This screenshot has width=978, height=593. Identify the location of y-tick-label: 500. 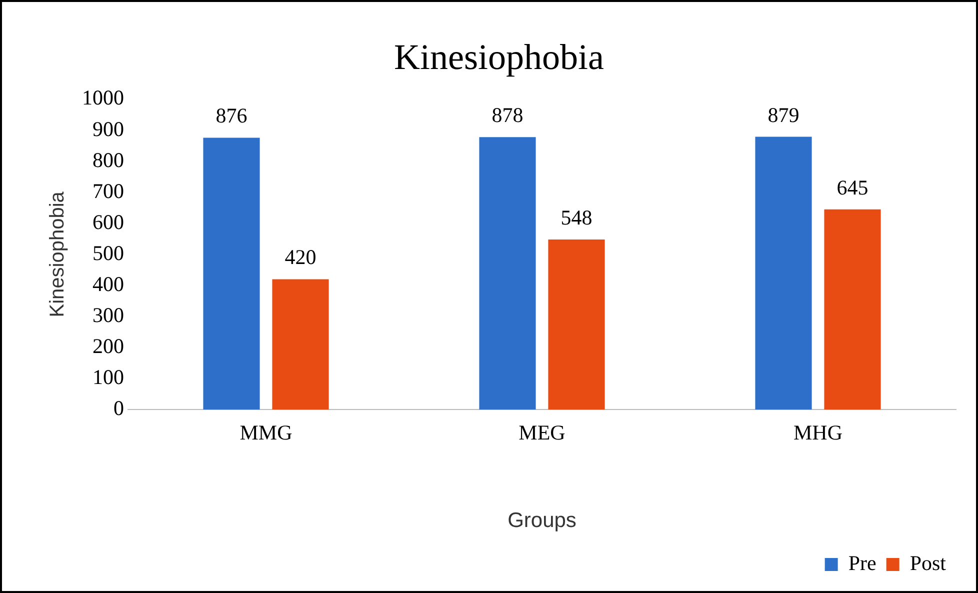
(108, 252).